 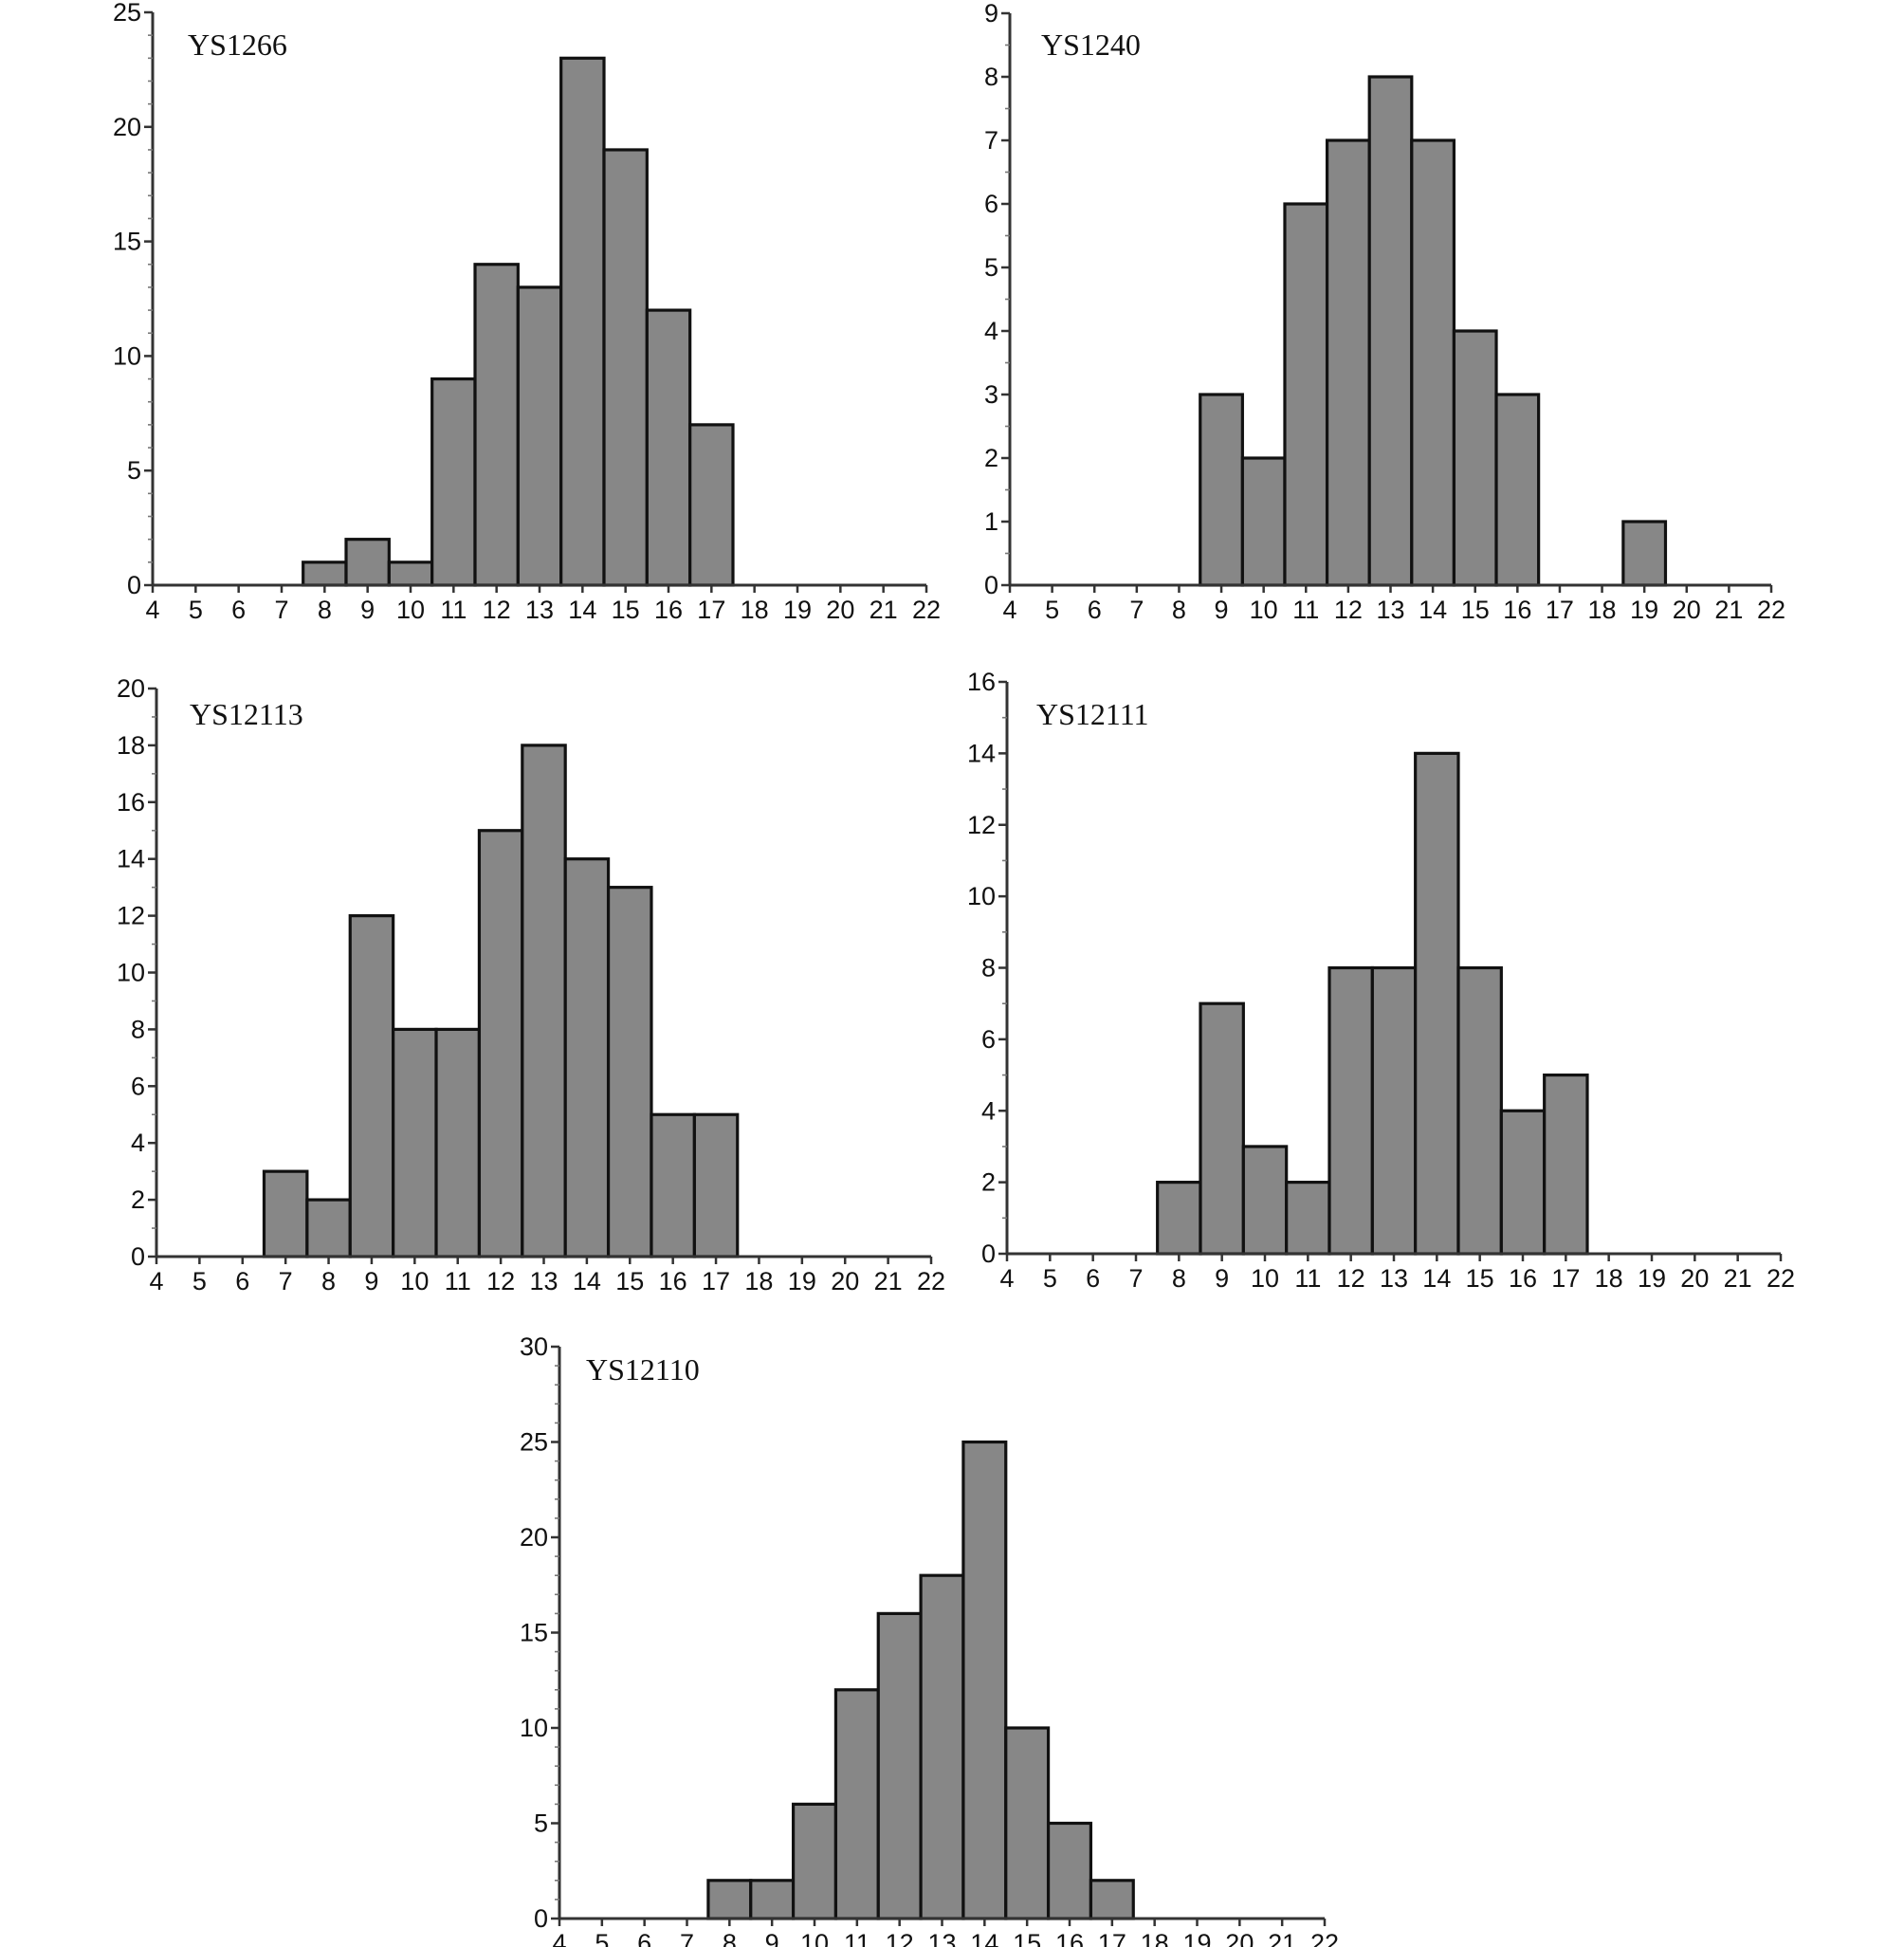 I want to click on x-tick-label: 7, so click(x=1136, y=610).